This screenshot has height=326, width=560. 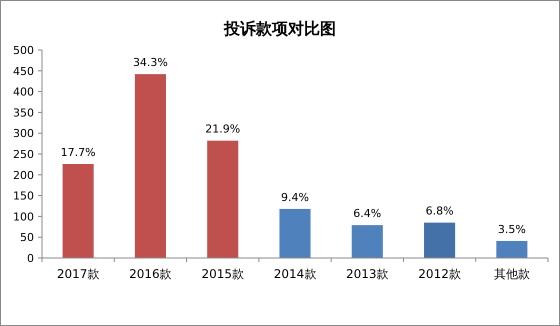 I want to click on annotation: 3.5%, so click(x=512, y=229).